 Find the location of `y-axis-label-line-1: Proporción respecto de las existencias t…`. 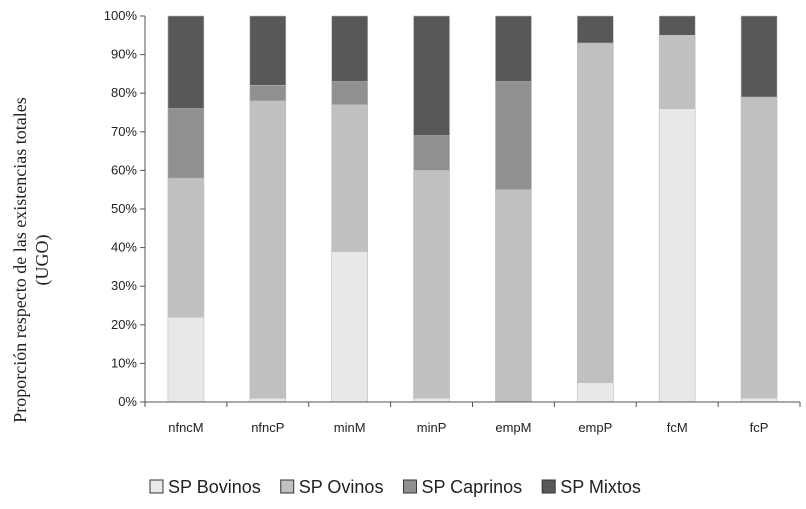

y-axis-label-line-1: Proporción respecto de las existencias t… is located at coordinates (20, 259).